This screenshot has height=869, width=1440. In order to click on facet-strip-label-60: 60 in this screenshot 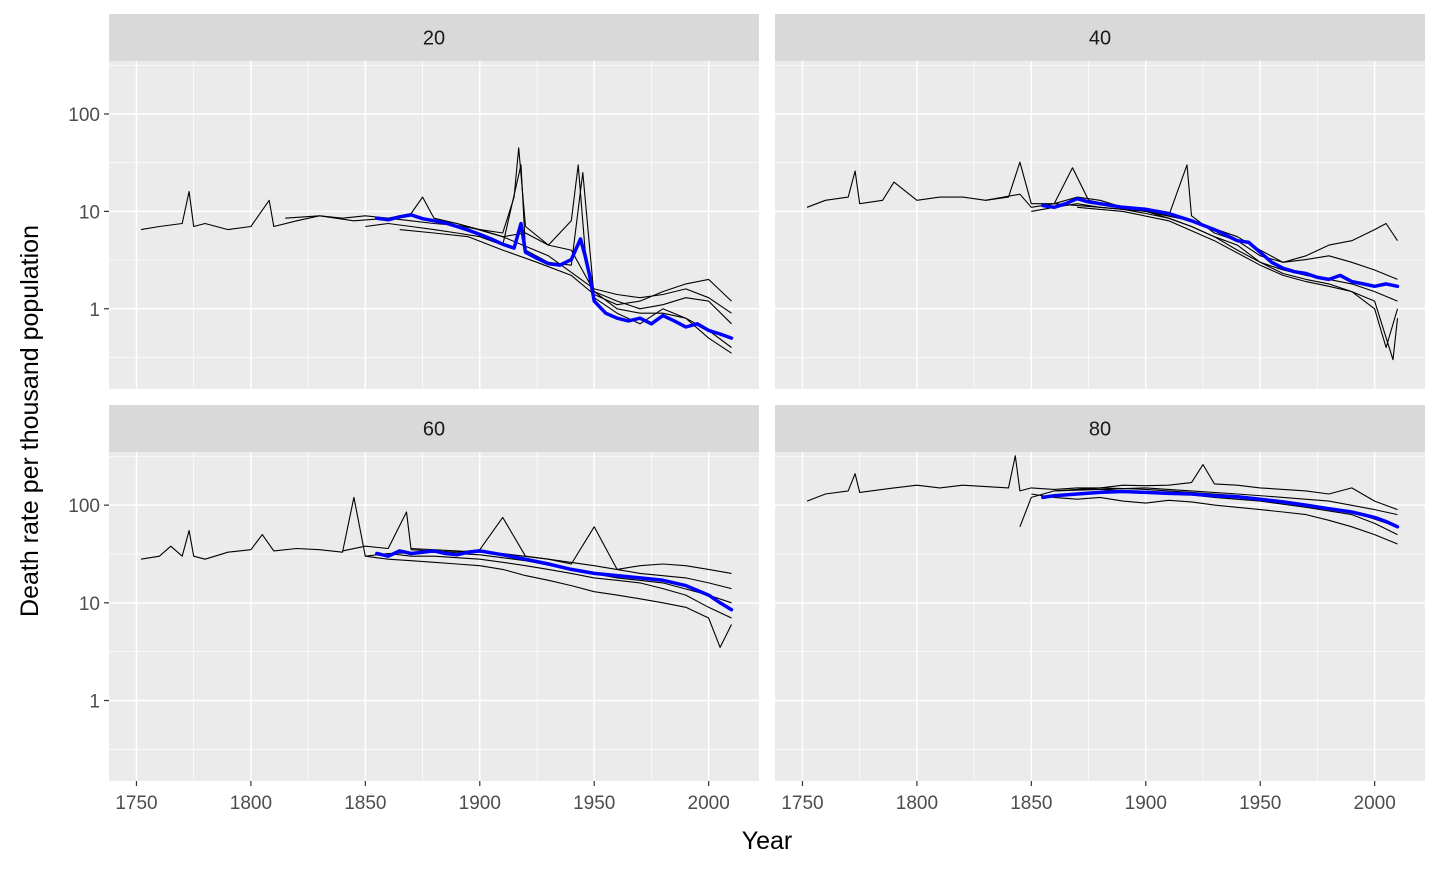, I will do `click(434, 430)`.